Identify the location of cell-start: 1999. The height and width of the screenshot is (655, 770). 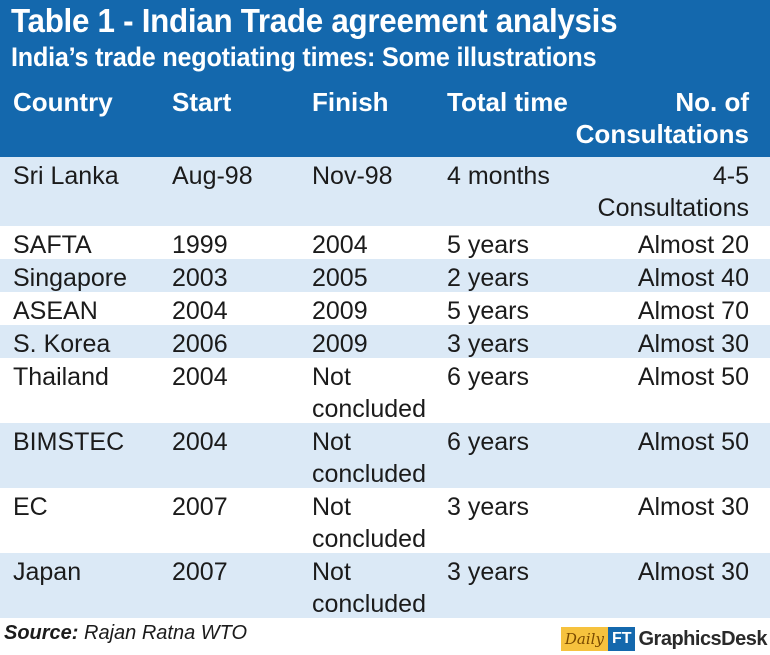
(200, 245).